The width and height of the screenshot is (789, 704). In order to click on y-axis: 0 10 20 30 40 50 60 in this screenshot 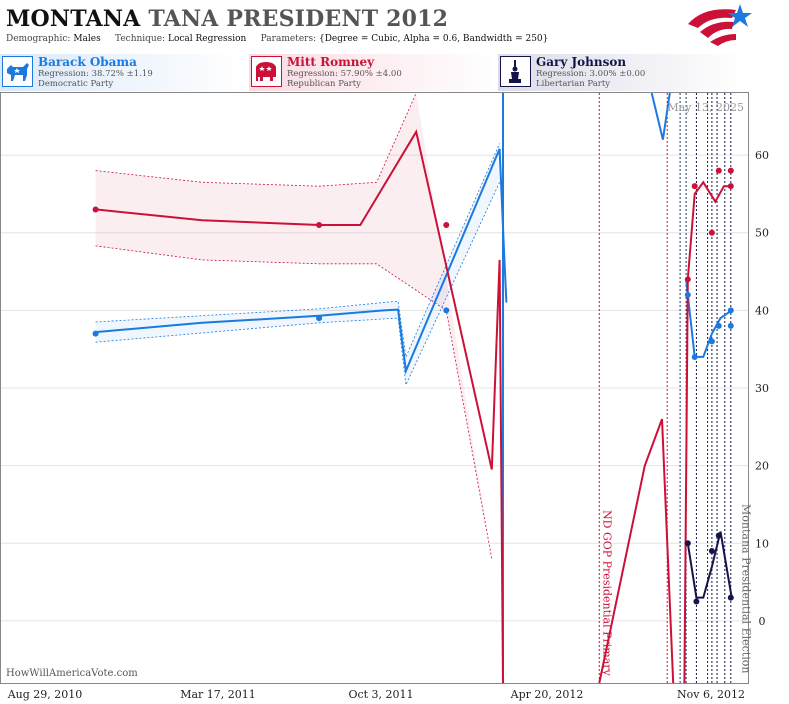, I will do `click(762, 388)`.